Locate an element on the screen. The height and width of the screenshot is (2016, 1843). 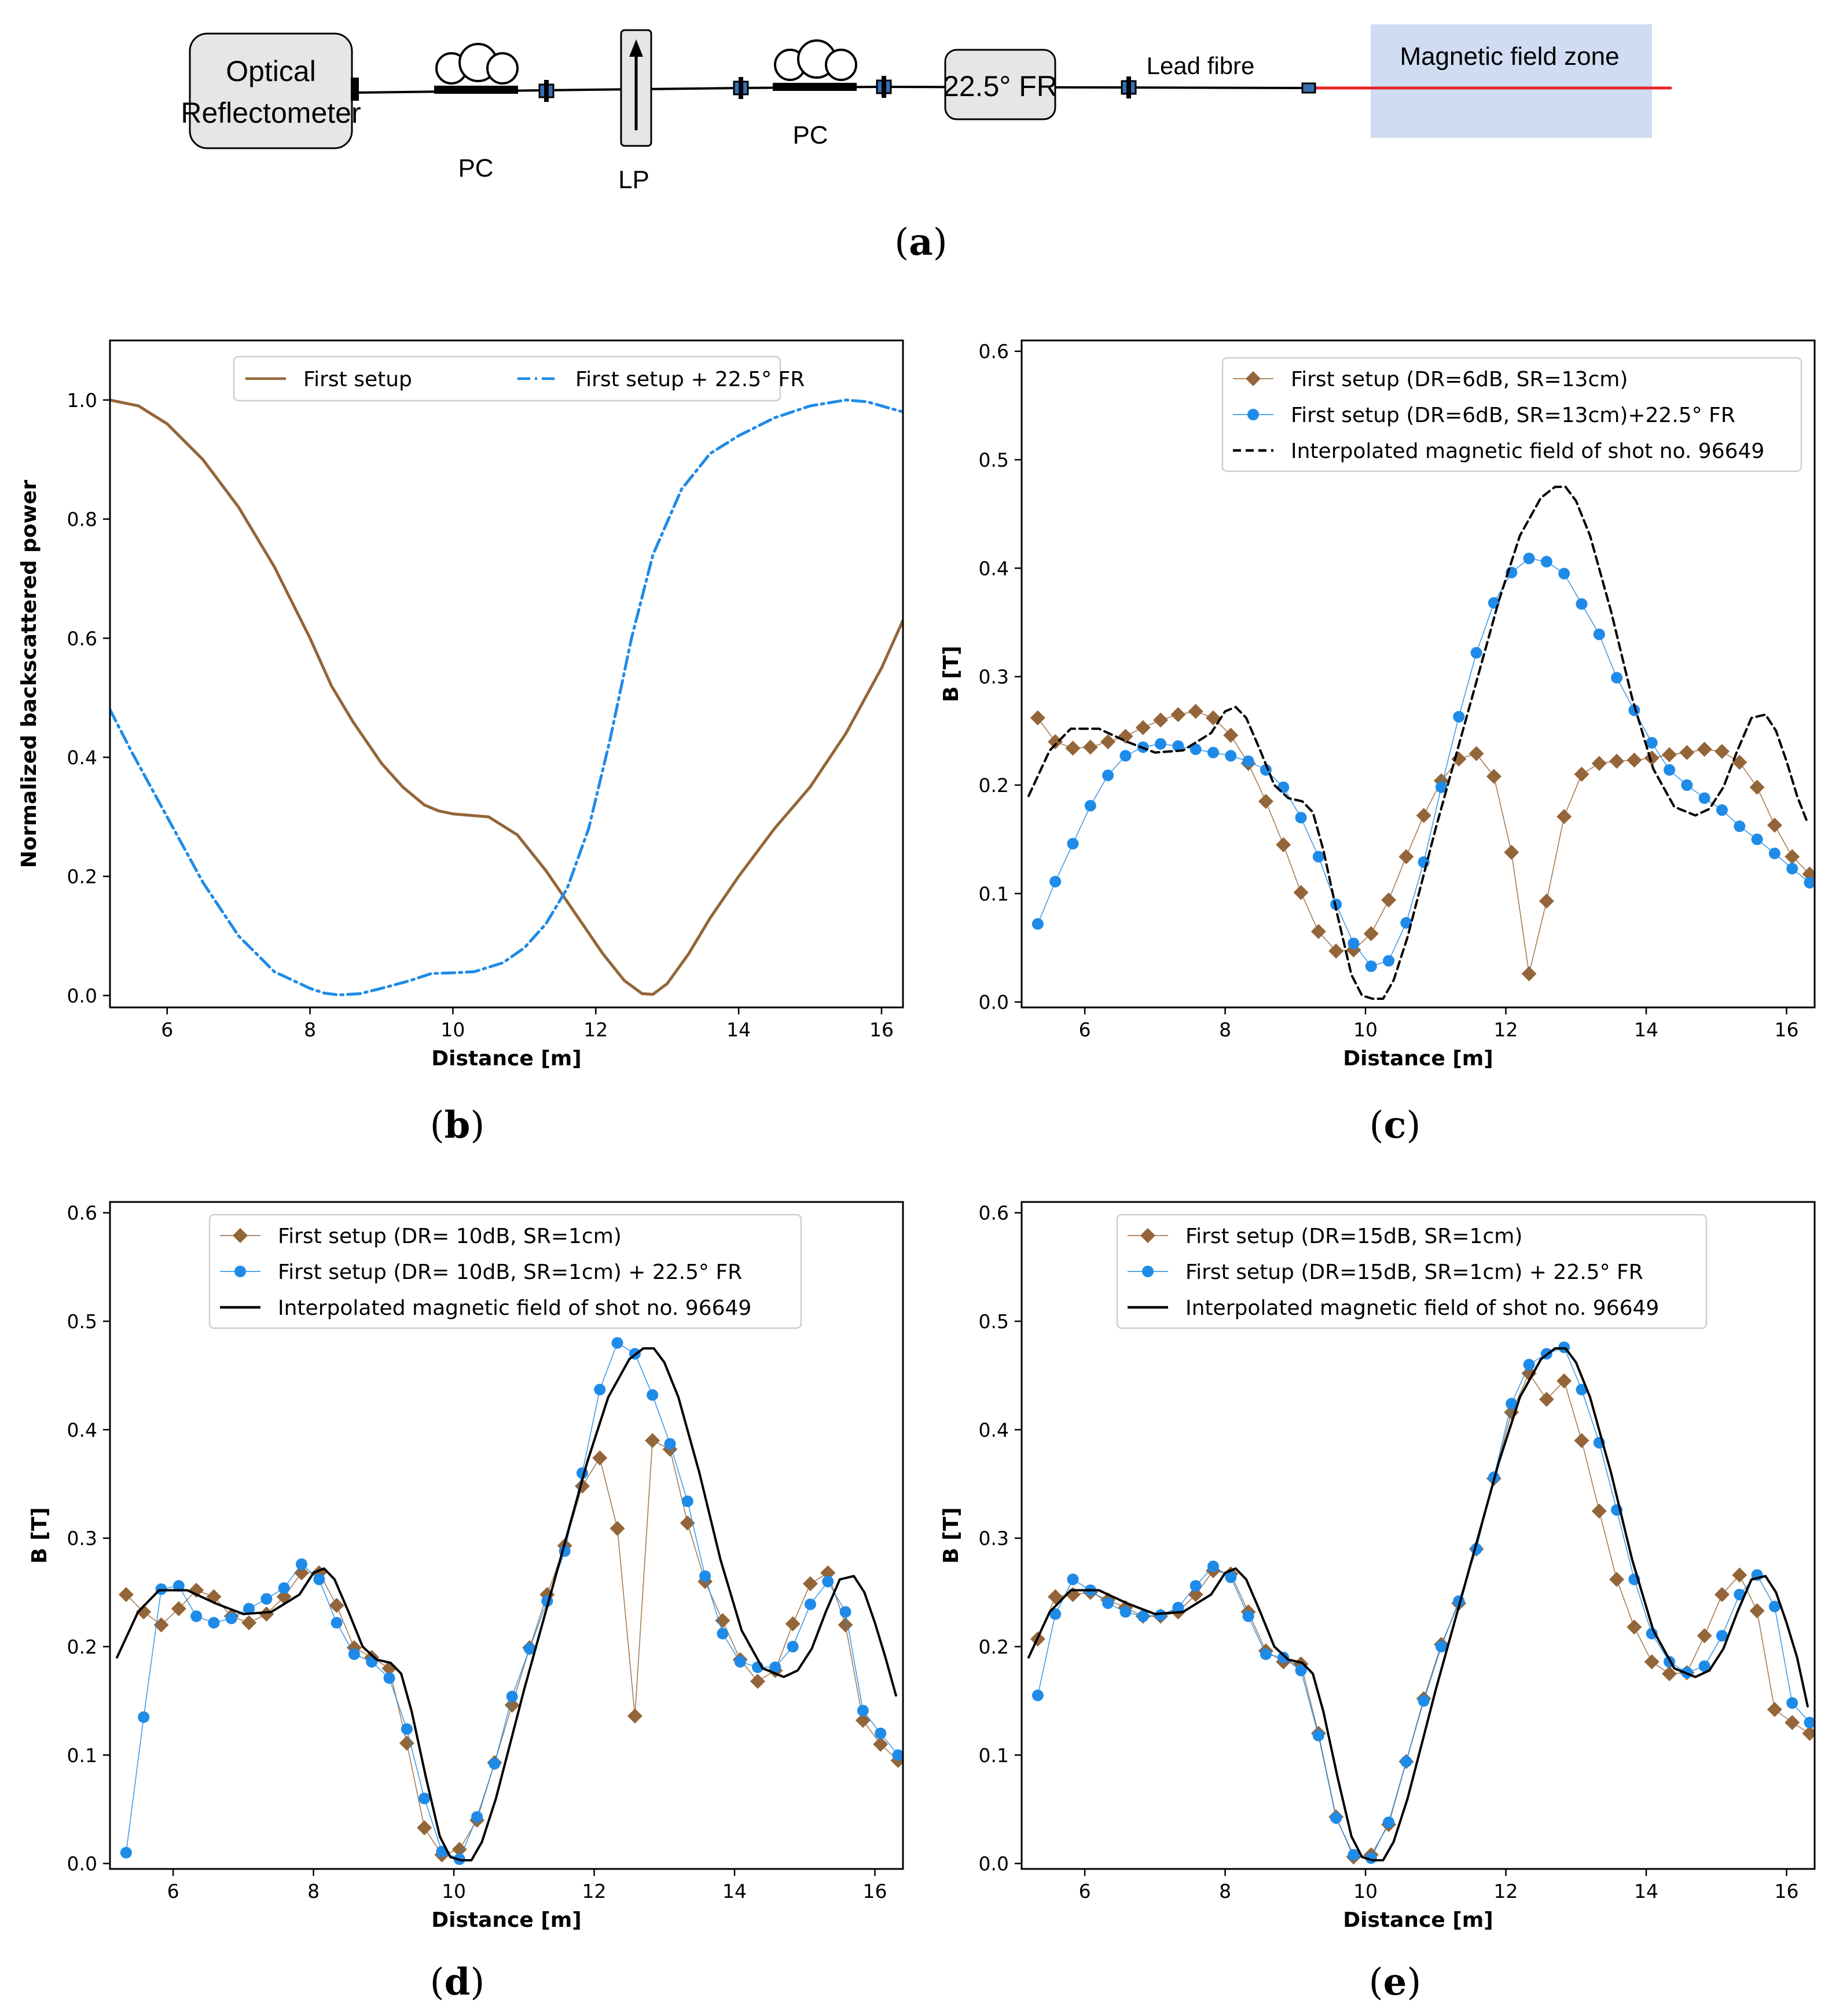
panel-label-b: (b) is located at coordinates (458, 1125).